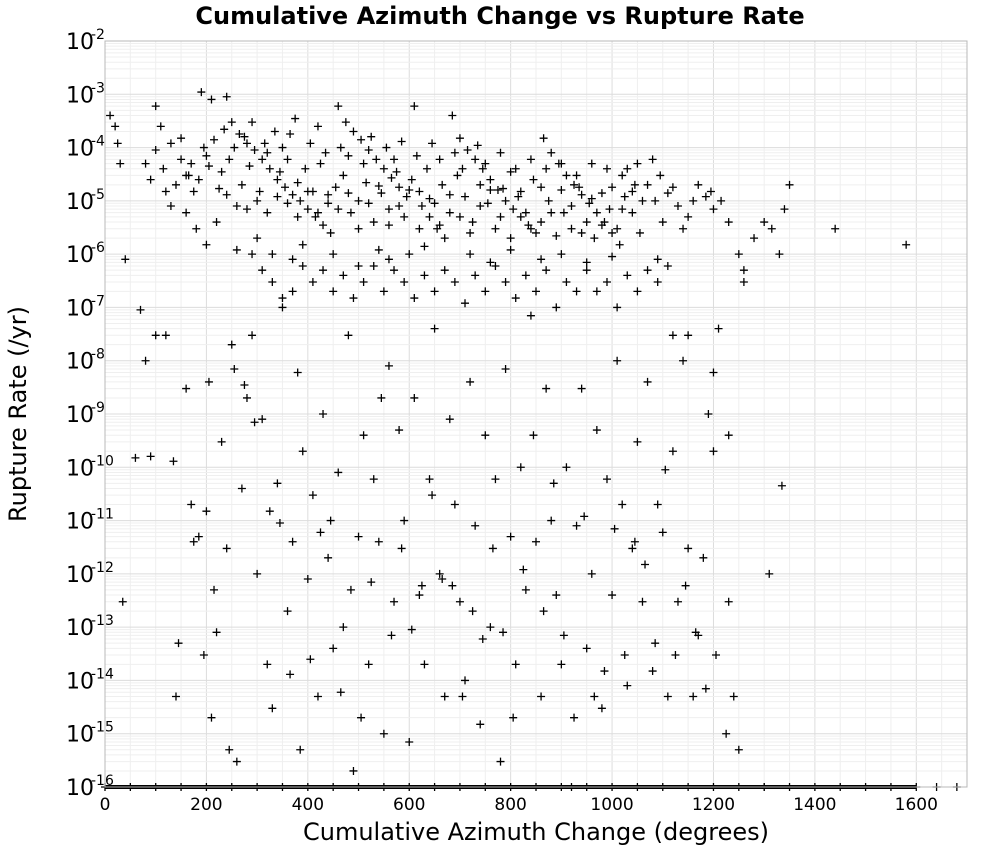  Describe the element at coordinates (102, 461) in the screenshot. I see `y-tick-exponent: -10` at that location.